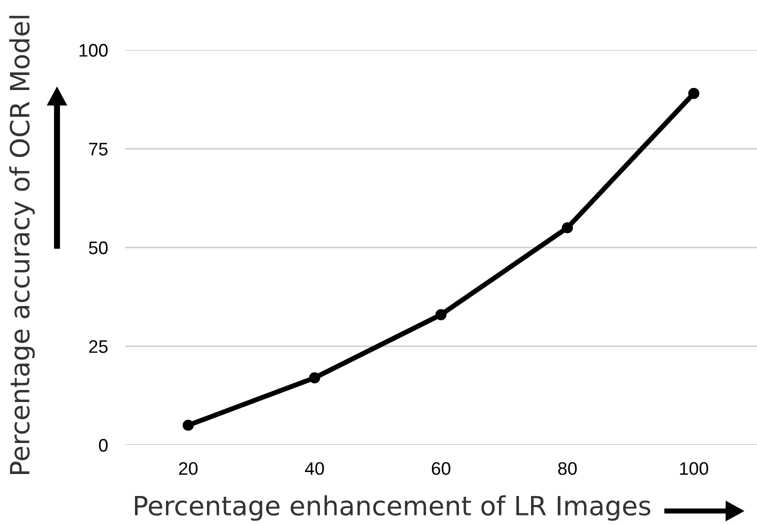 The image size is (757, 525). What do you see at coordinates (567, 468) in the screenshot?
I see `x-tick-label: 80` at bounding box center [567, 468].